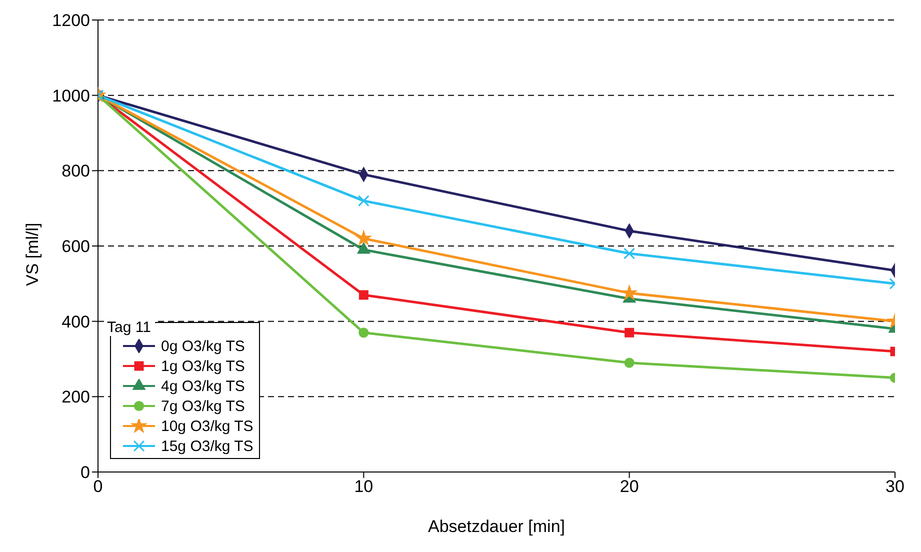 The image size is (921, 552). I want to click on x-tick-label: 0, so click(98, 486).